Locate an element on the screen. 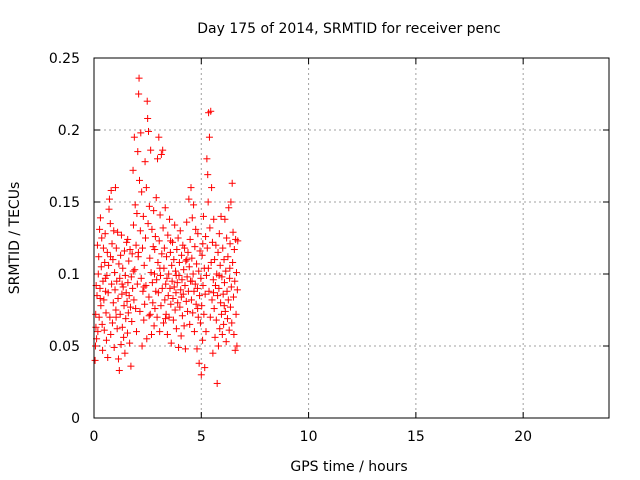  x-tick-label: 20 is located at coordinates (523, 437).